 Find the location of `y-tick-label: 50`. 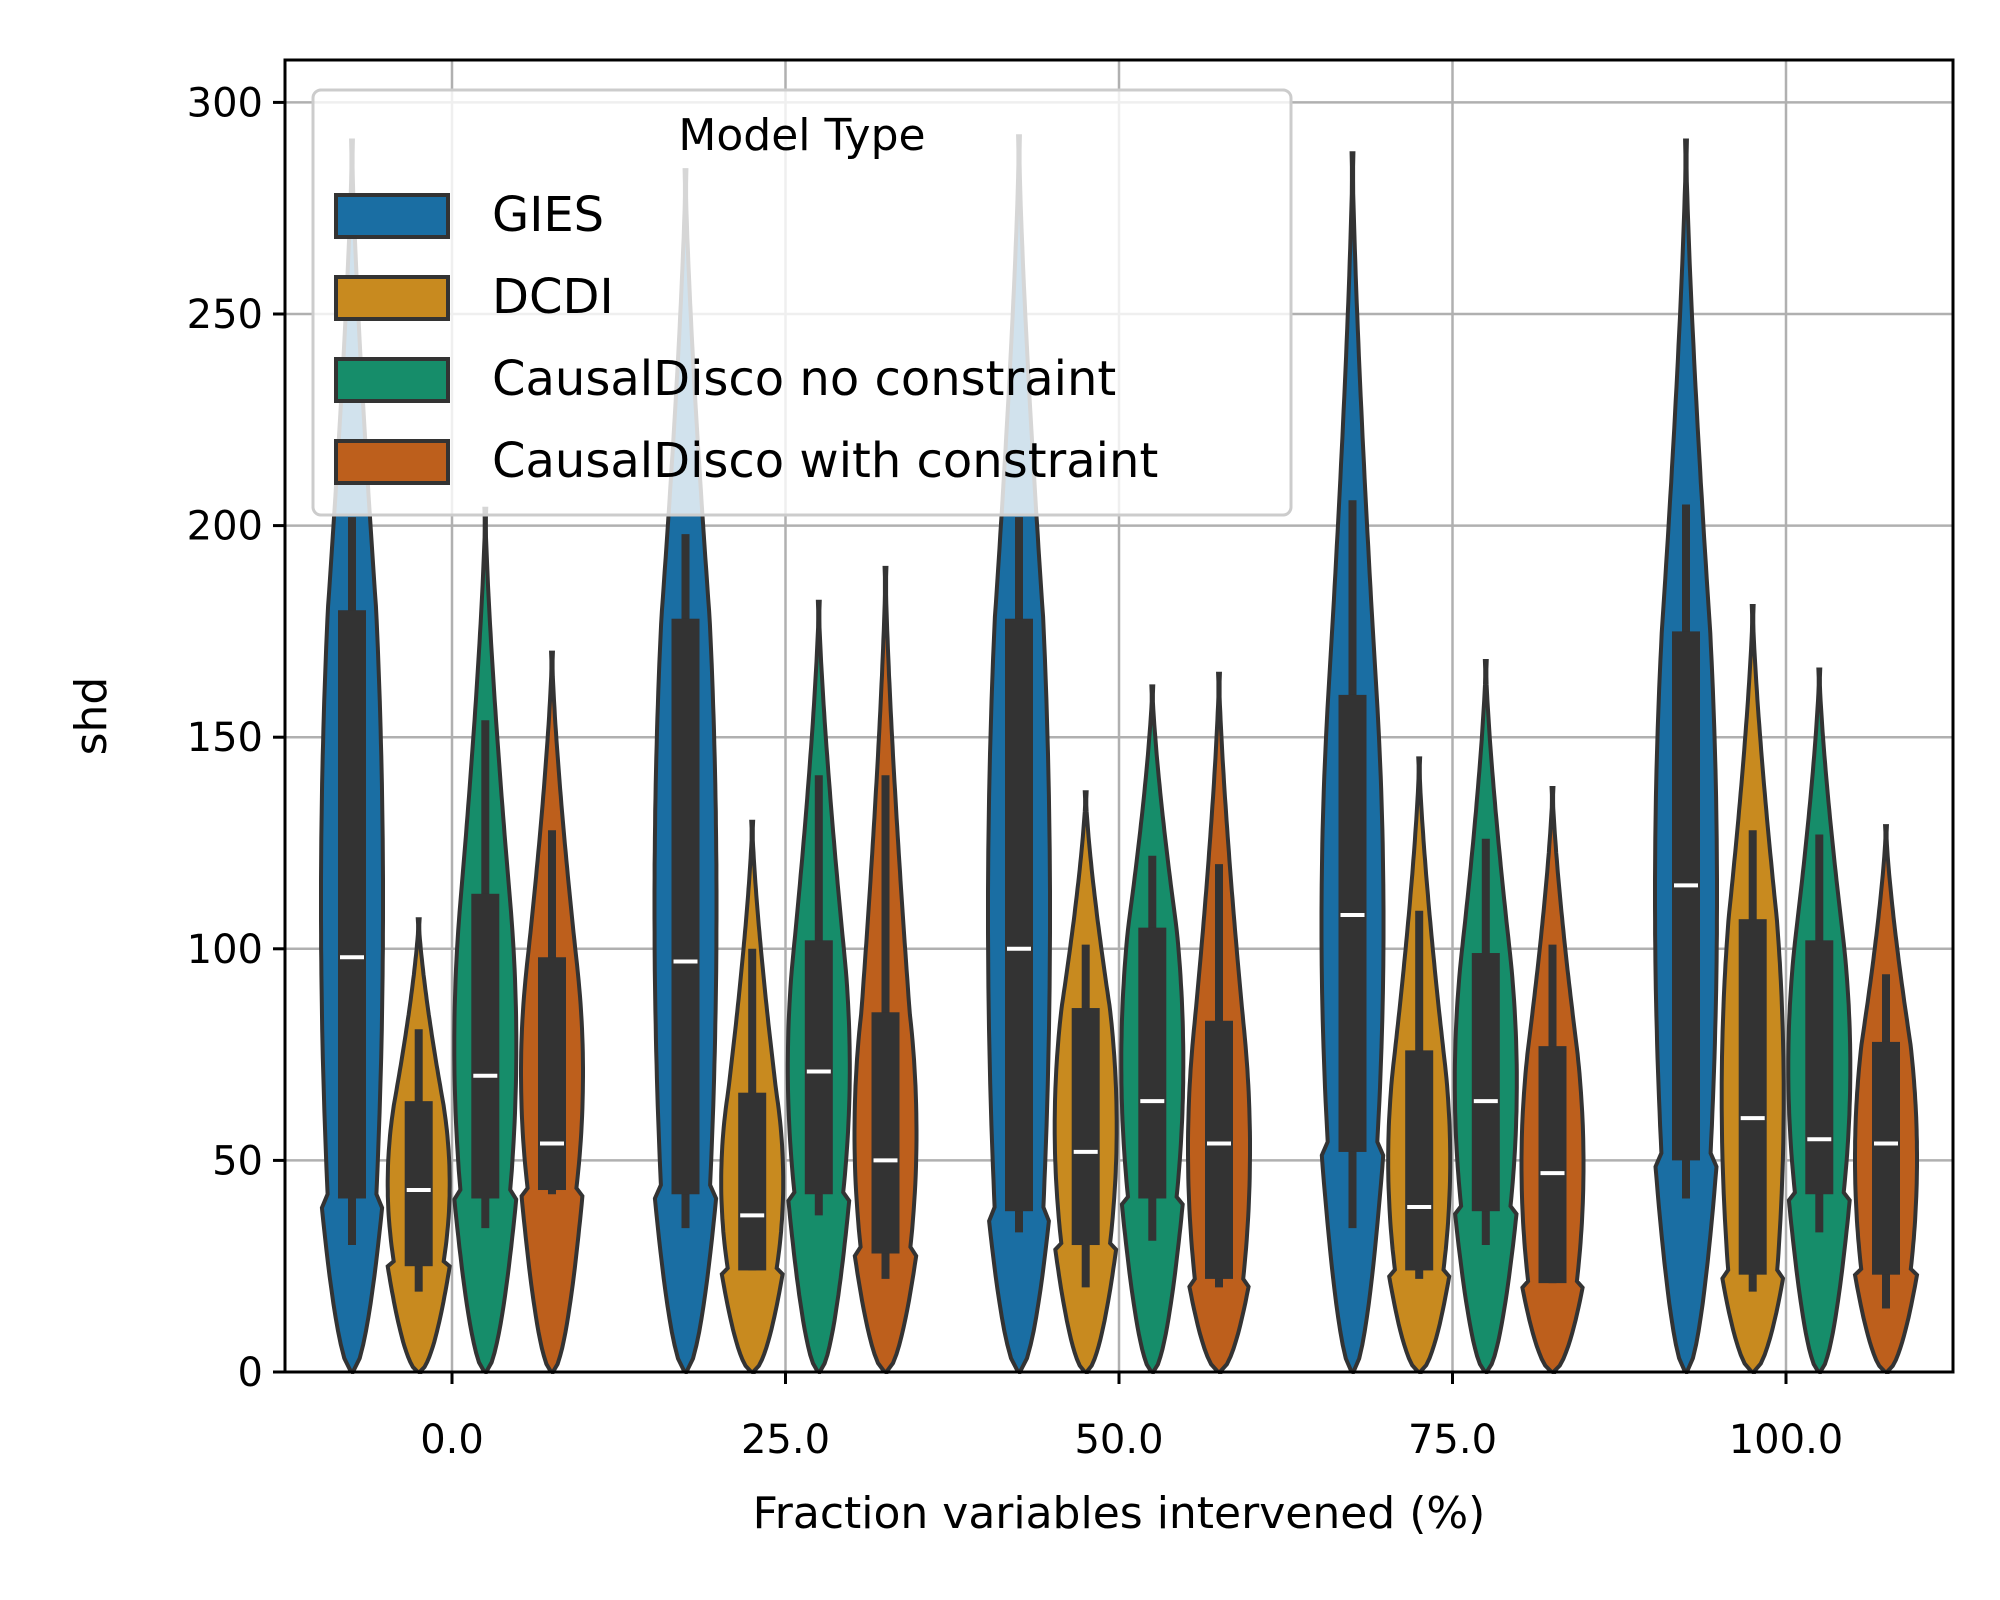

y-tick-label: 50 is located at coordinates (237, 1161).